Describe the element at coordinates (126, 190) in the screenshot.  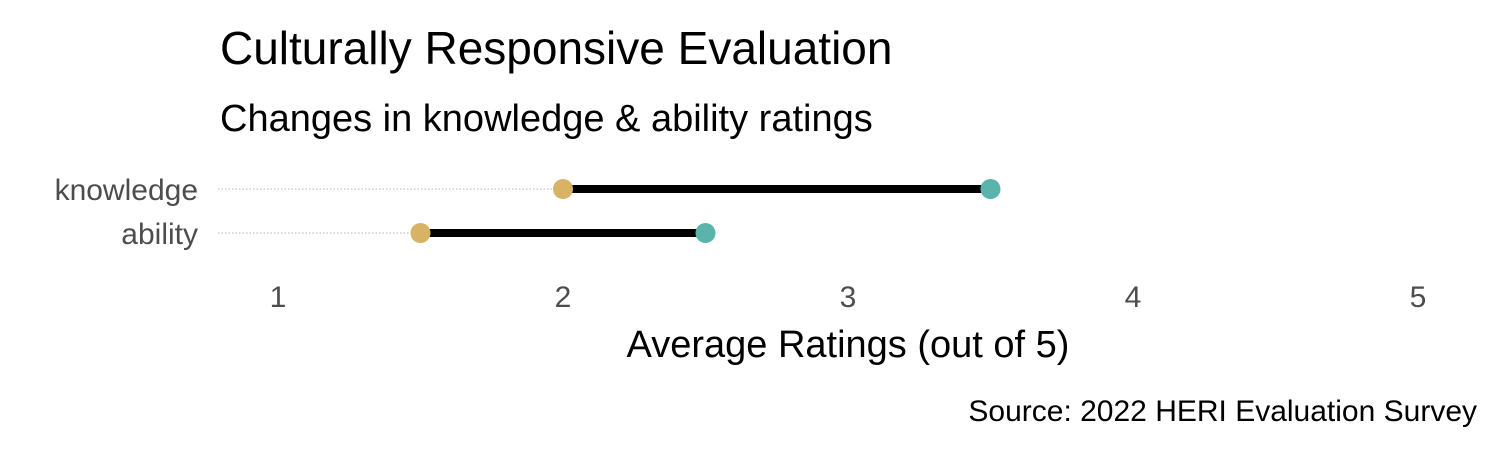
I see `y-tick-label-knowledge: knowledge` at that location.